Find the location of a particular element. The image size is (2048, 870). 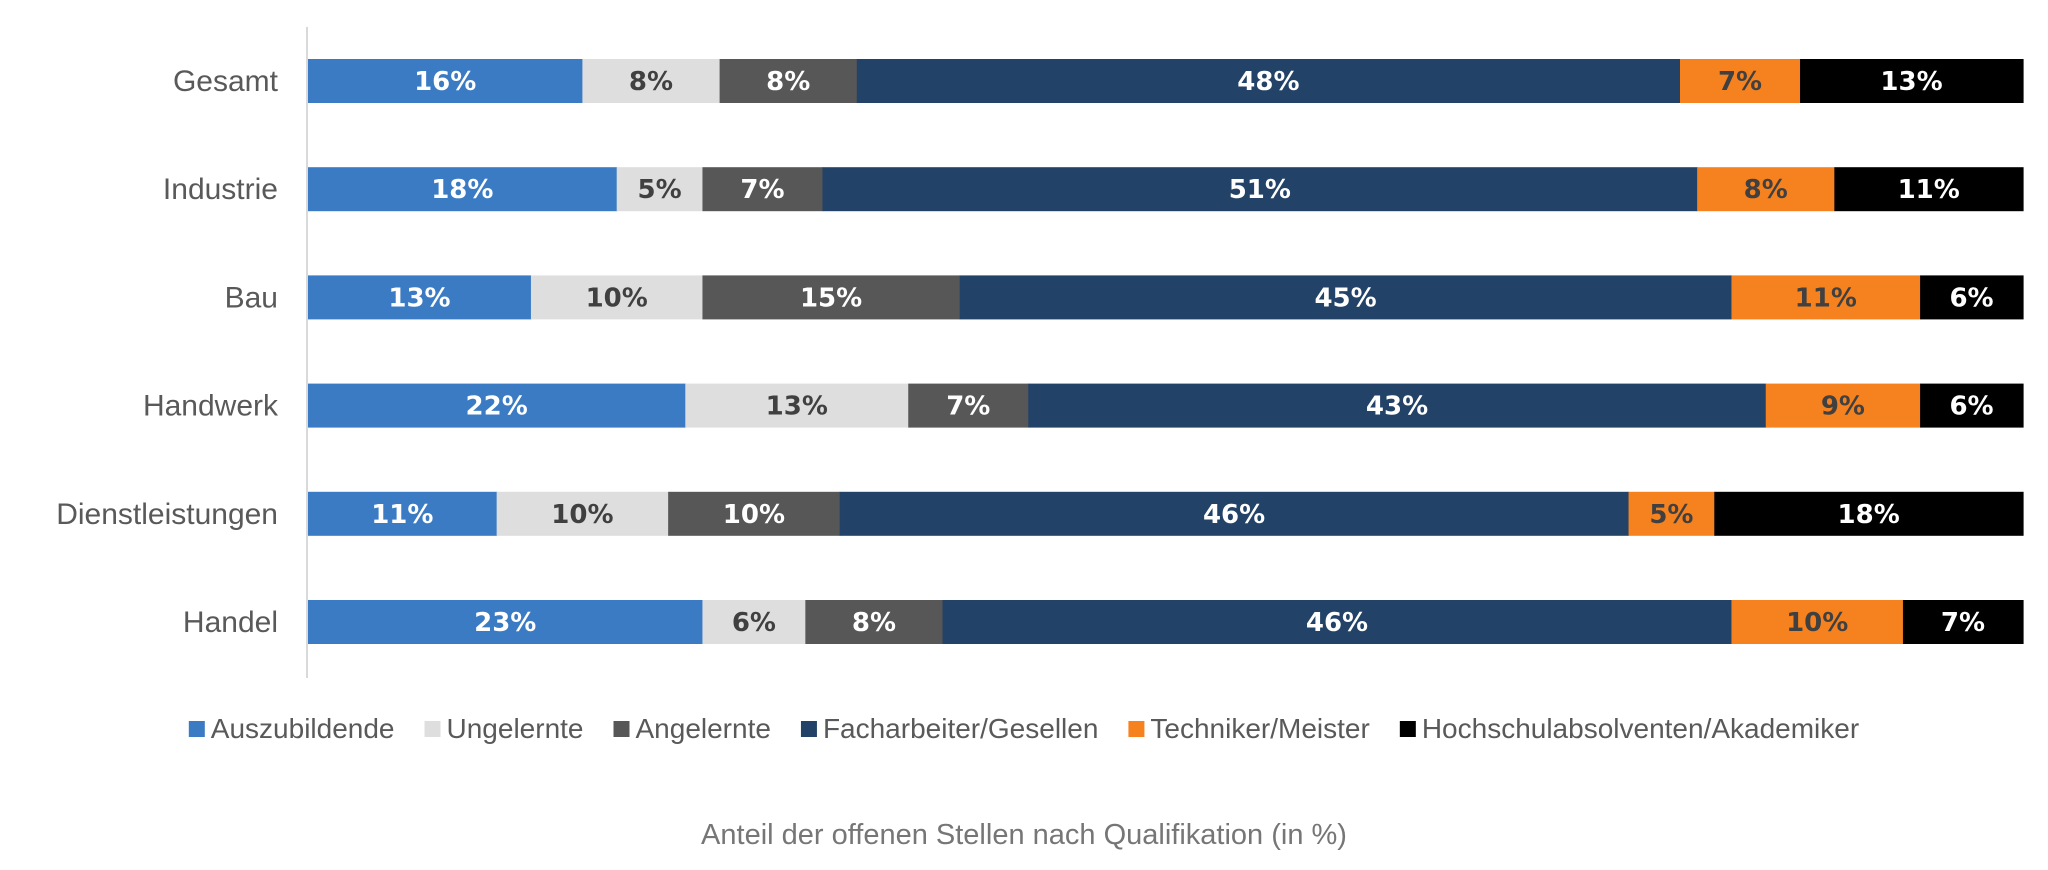

data-label-dienstleistungen-angelernte: 10% is located at coordinates (754, 515).